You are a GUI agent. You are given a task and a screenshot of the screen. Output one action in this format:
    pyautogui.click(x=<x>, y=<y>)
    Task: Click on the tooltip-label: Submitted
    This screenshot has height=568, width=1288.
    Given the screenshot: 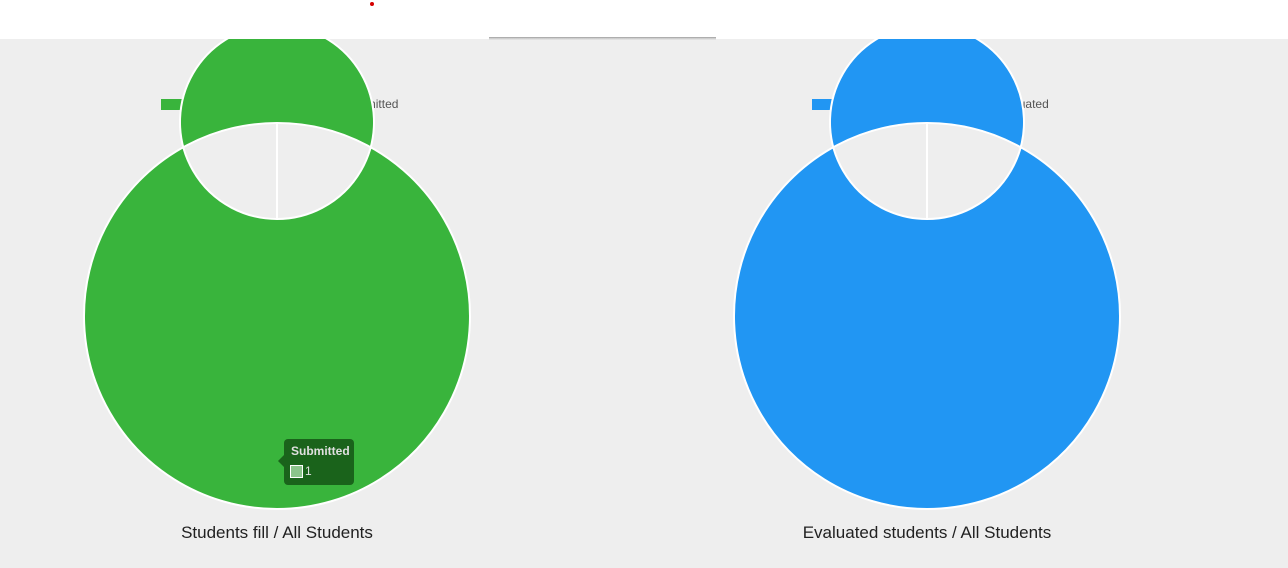 What is the action you would take?
    pyautogui.click(x=320, y=451)
    